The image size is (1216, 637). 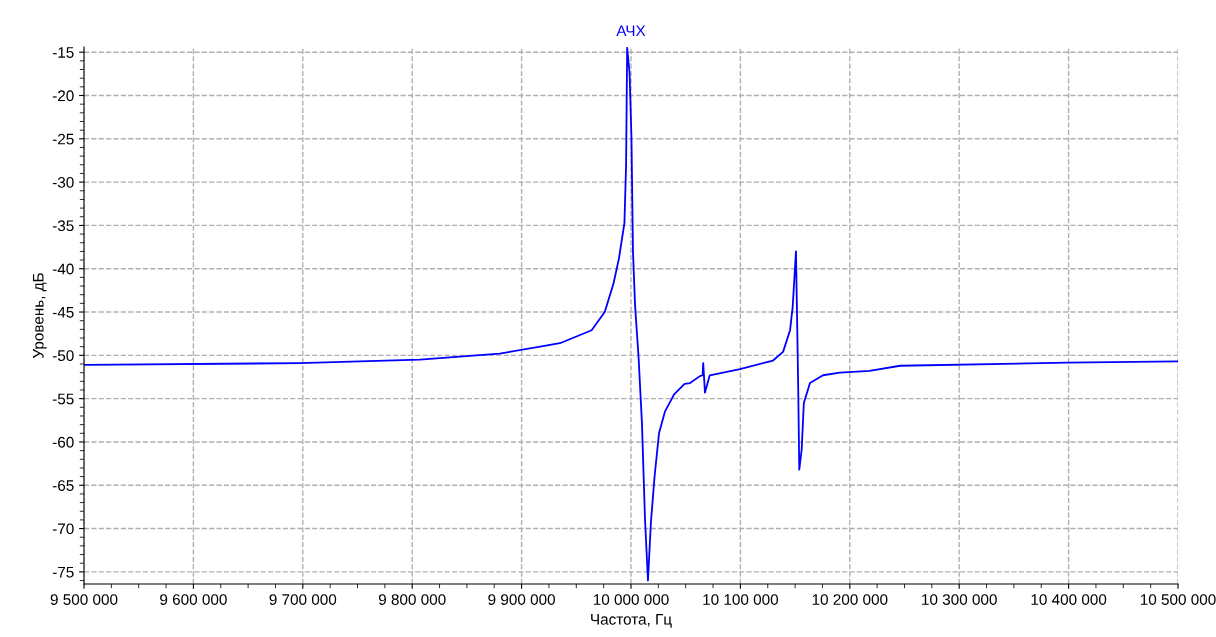 I want to click on y-tick-label: -45, so click(x=63, y=312).